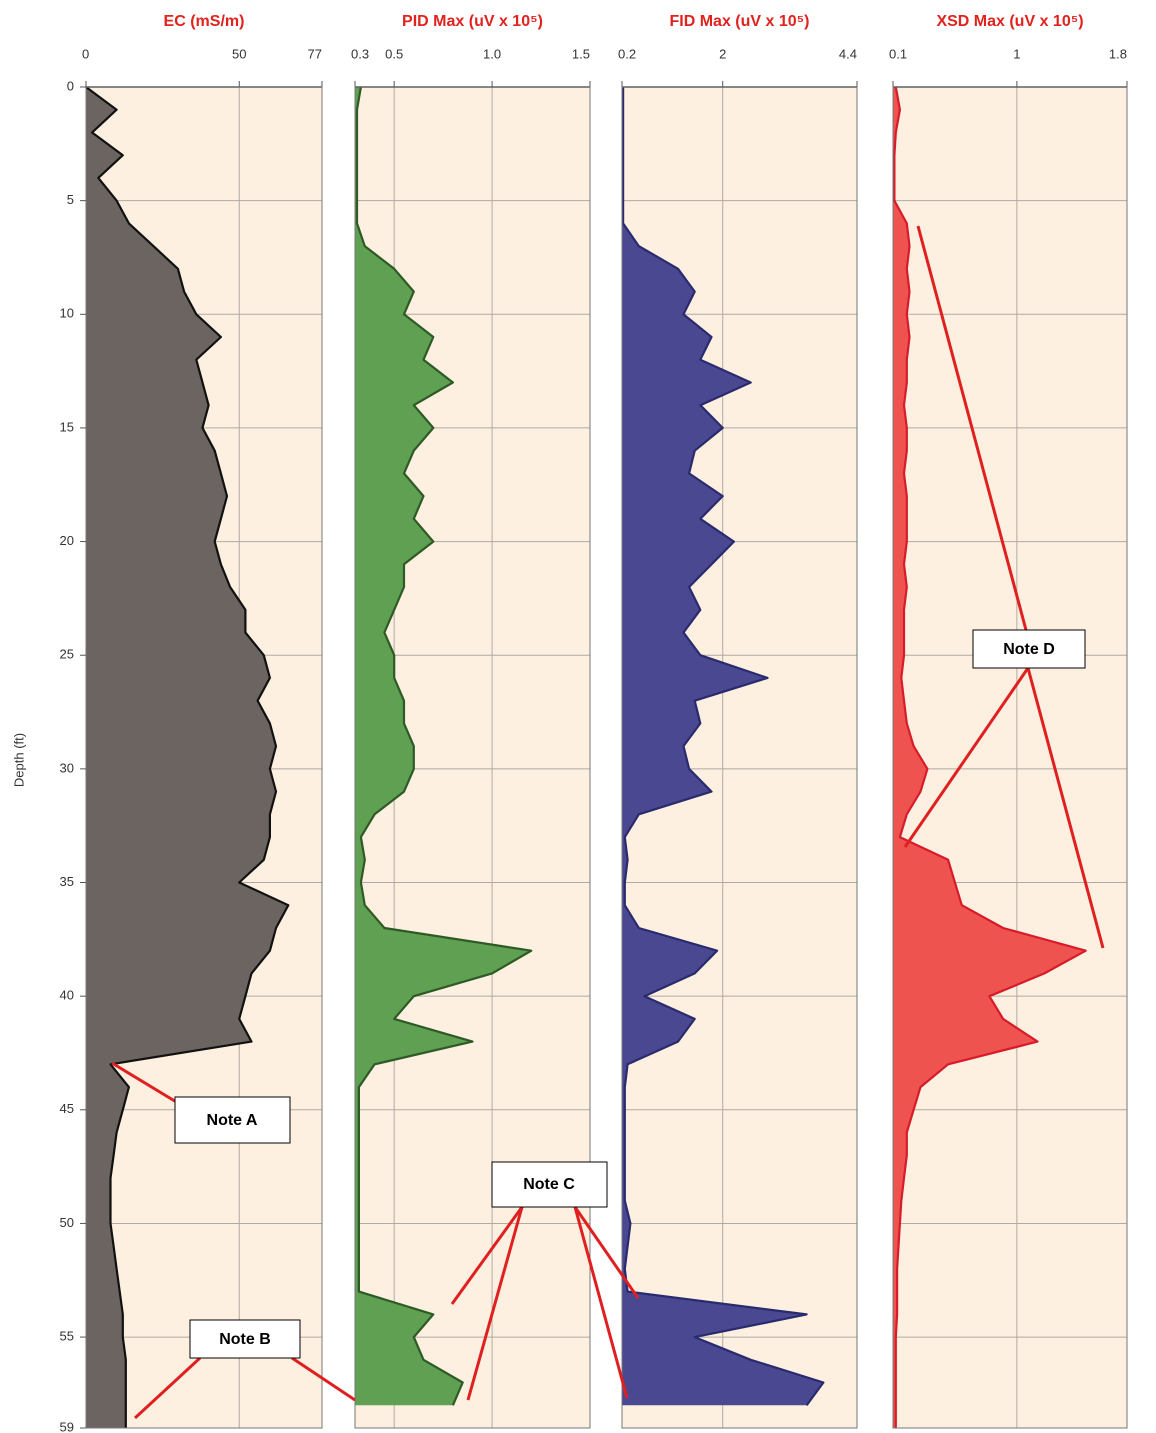  Describe the element at coordinates (627, 53) in the screenshot. I see `x-tick-label: 0.2` at that location.